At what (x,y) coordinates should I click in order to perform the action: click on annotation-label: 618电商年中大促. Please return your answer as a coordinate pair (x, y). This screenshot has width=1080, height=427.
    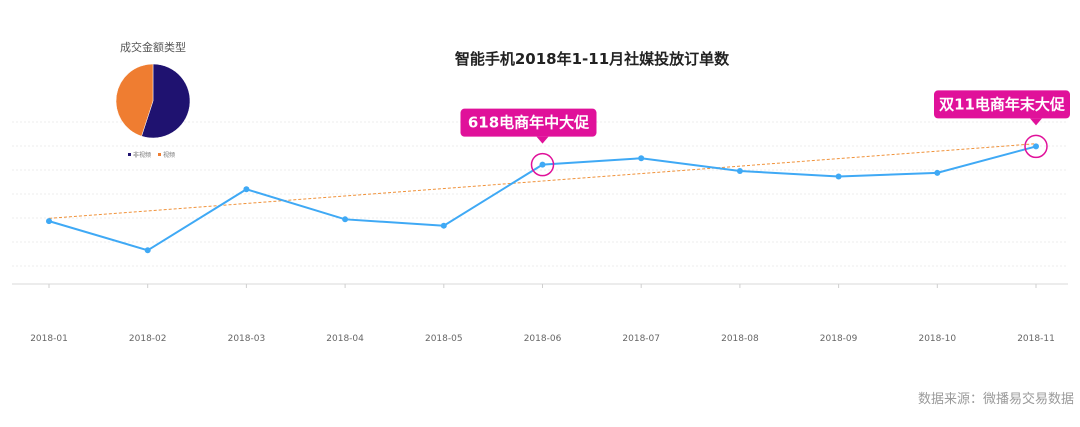
    Looking at the image, I should click on (529, 123).